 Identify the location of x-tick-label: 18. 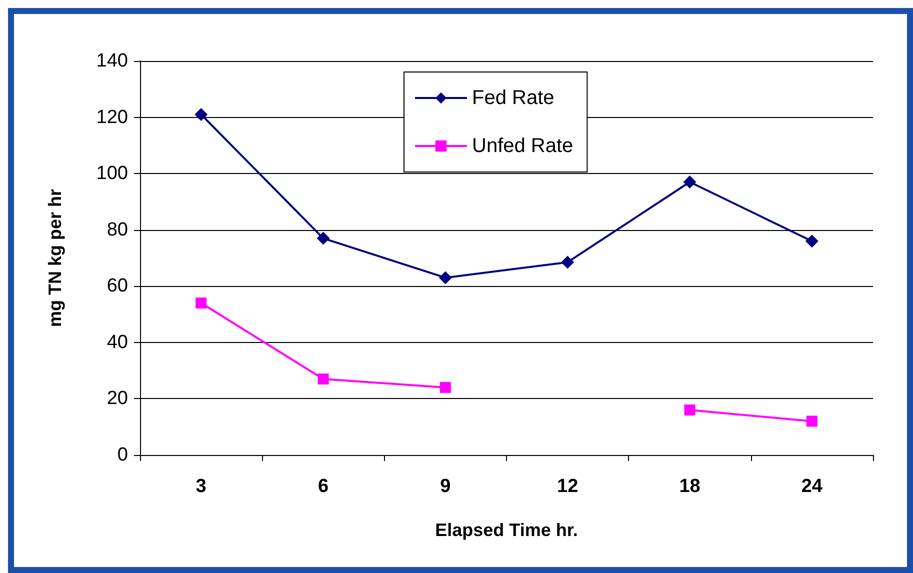
(689, 486).